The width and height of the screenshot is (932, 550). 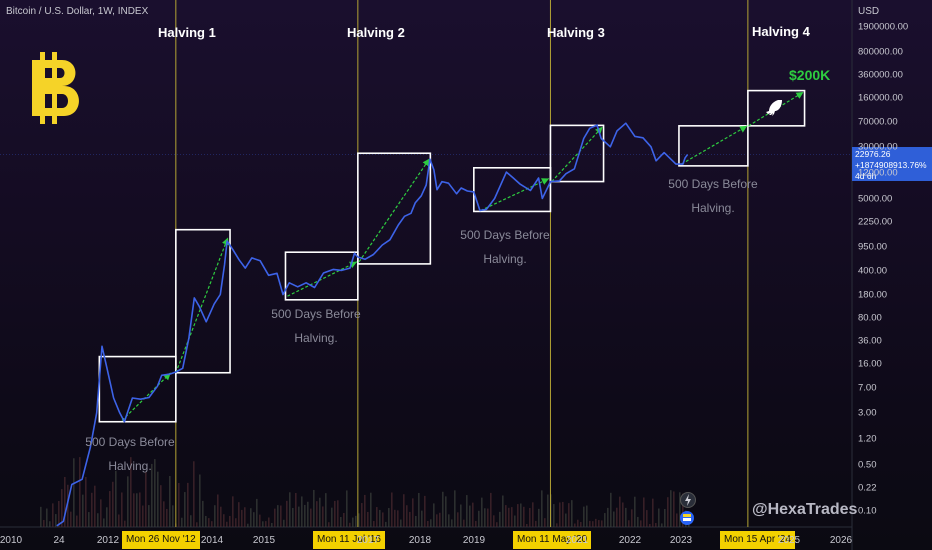 I want to click on note-cycle4-line2: Halving., so click(x=713, y=208).